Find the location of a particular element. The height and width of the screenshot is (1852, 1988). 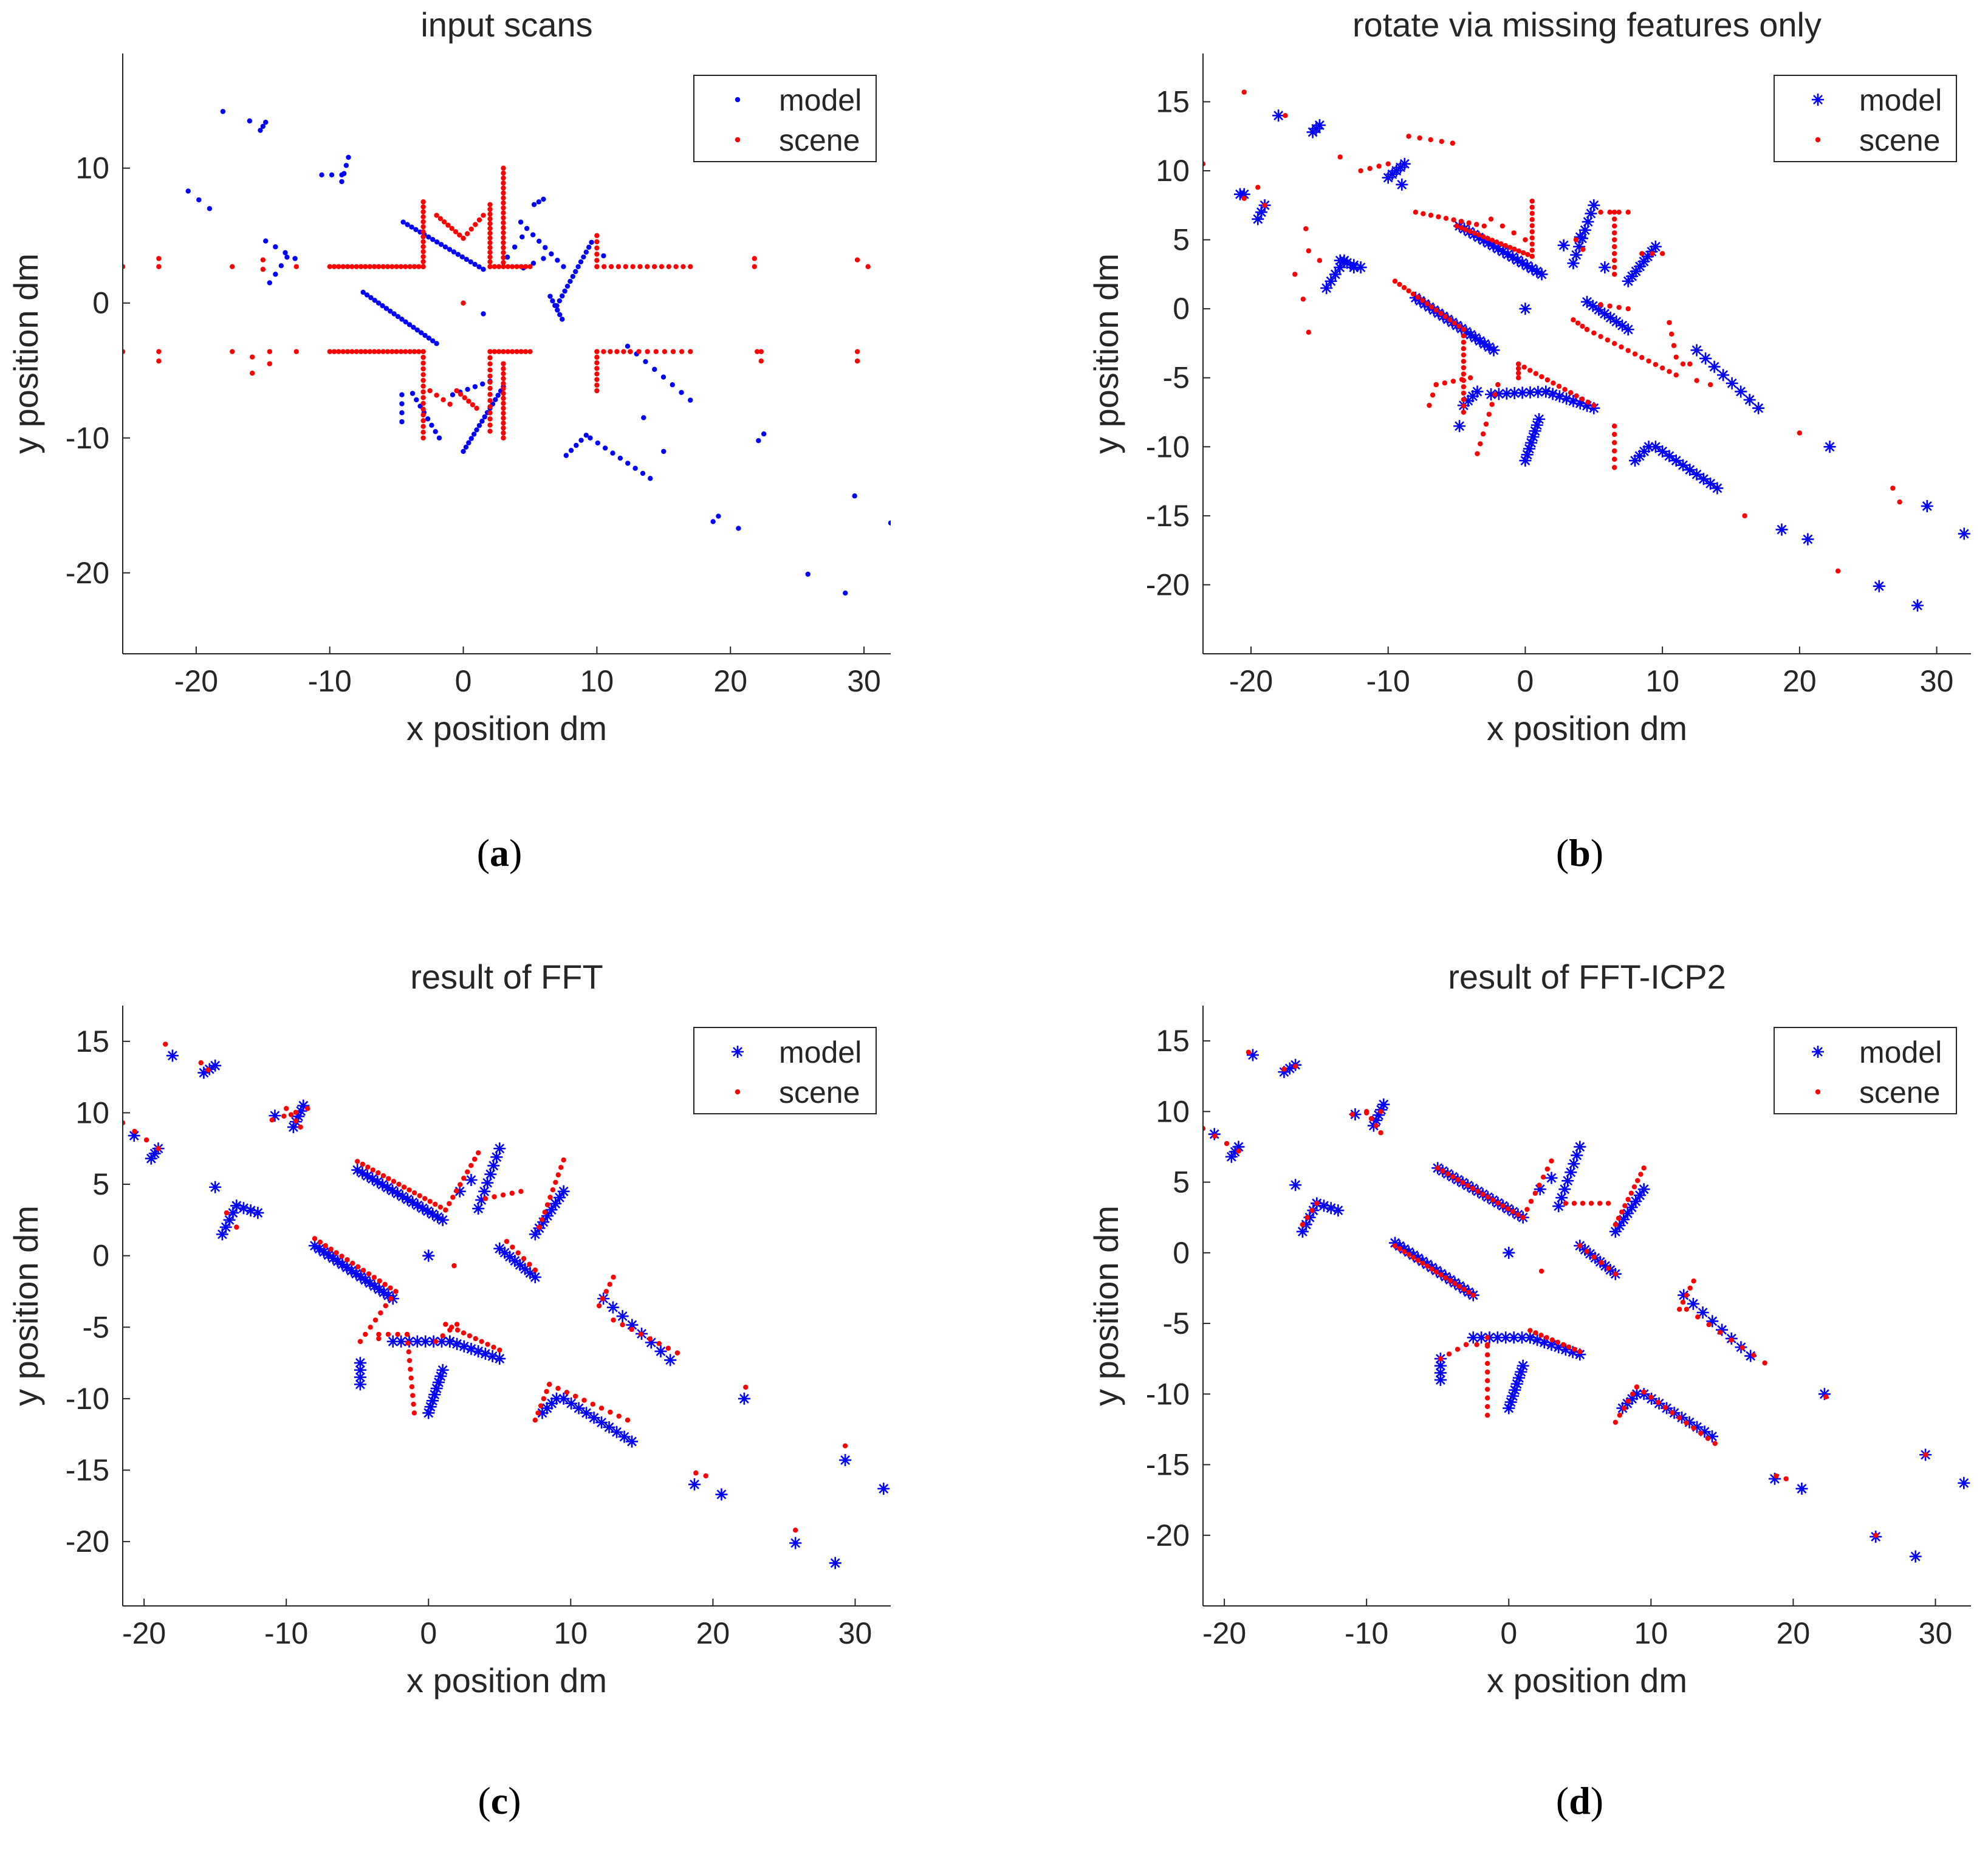

legend-scene-label: scene is located at coordinates (1899, 1092).